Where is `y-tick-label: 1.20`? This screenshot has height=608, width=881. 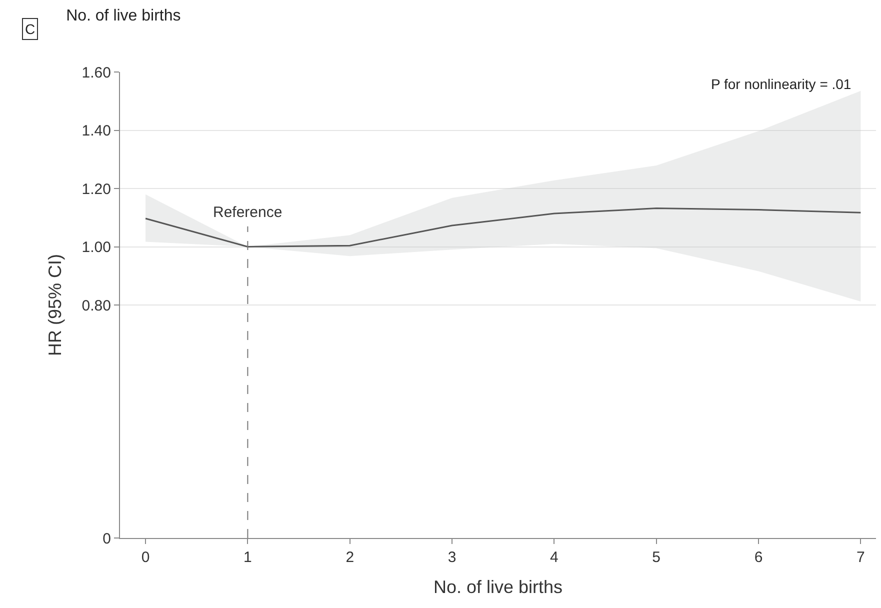
y-tick-label: 1.20 is located at coordinates (96, 189).